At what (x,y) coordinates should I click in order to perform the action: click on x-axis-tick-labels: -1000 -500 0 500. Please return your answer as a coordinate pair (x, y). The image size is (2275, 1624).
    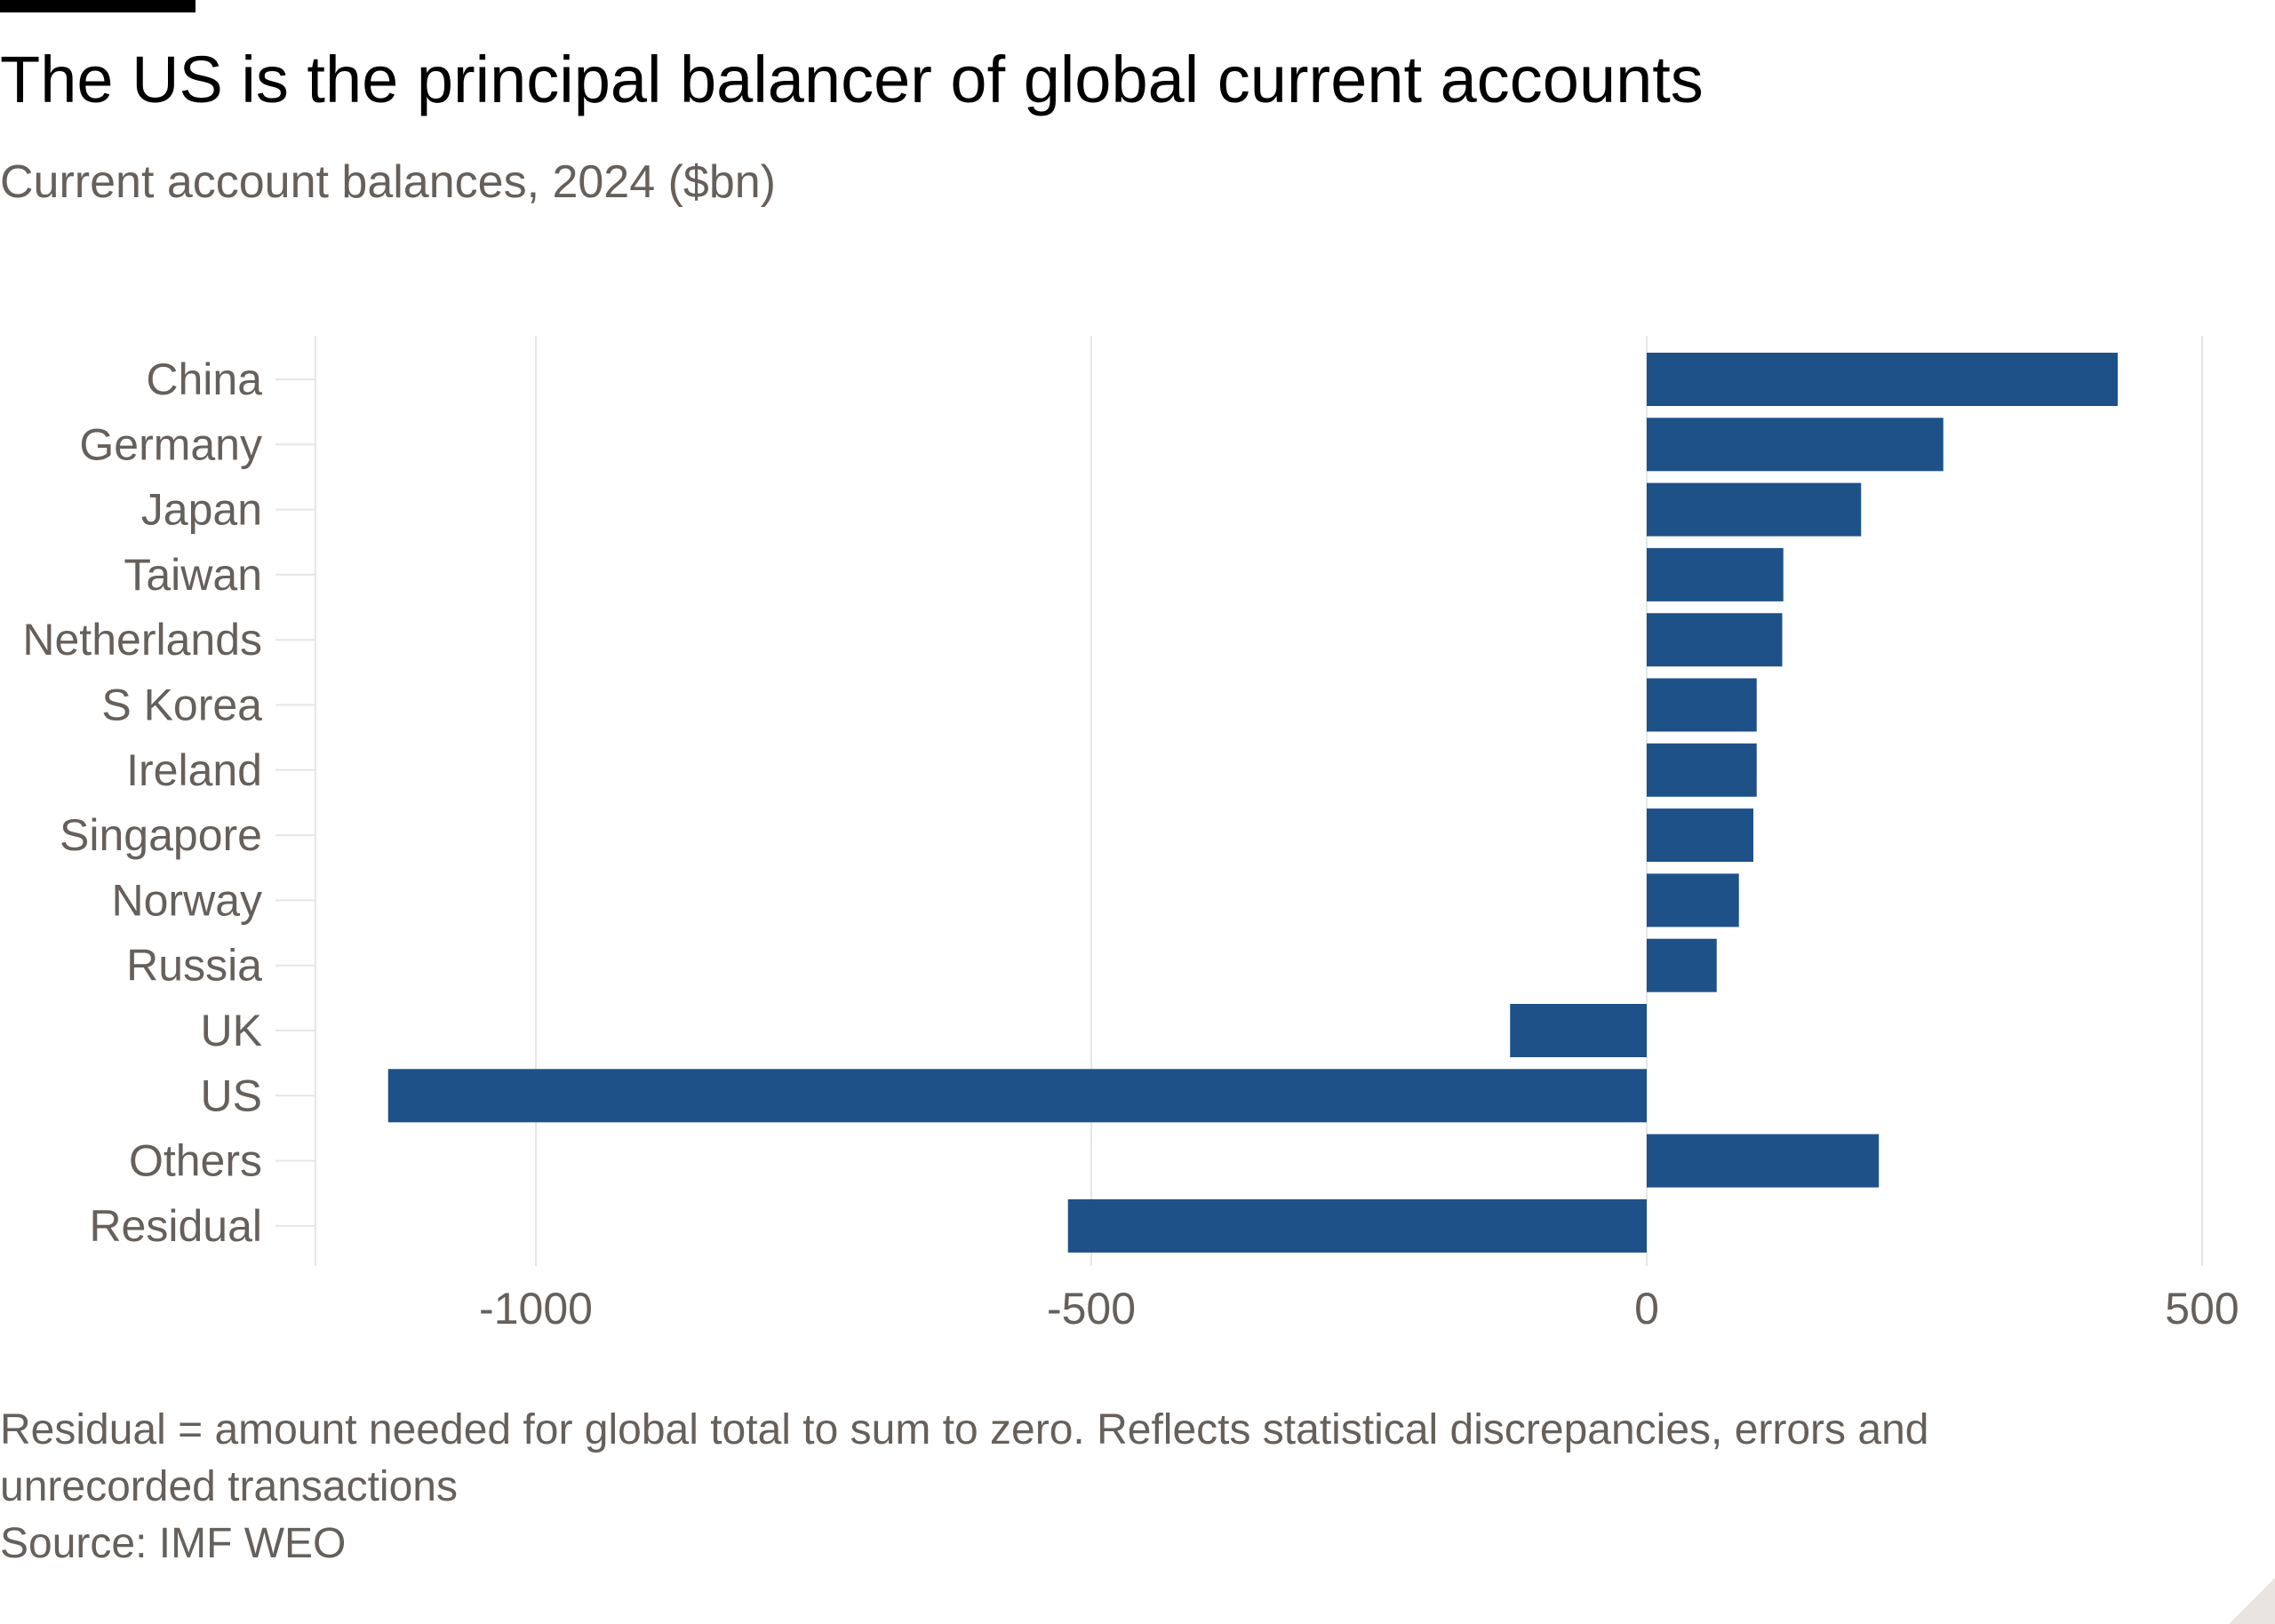
    Looking at the image, I should click on (1359, 1308).